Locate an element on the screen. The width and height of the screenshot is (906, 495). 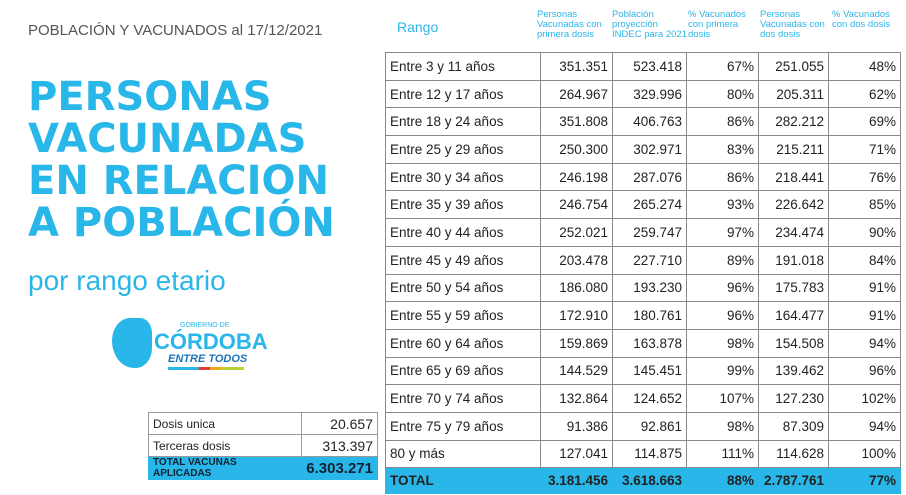
table-cell: Entre 25 y 29 años is located at coordinates (463, 149).